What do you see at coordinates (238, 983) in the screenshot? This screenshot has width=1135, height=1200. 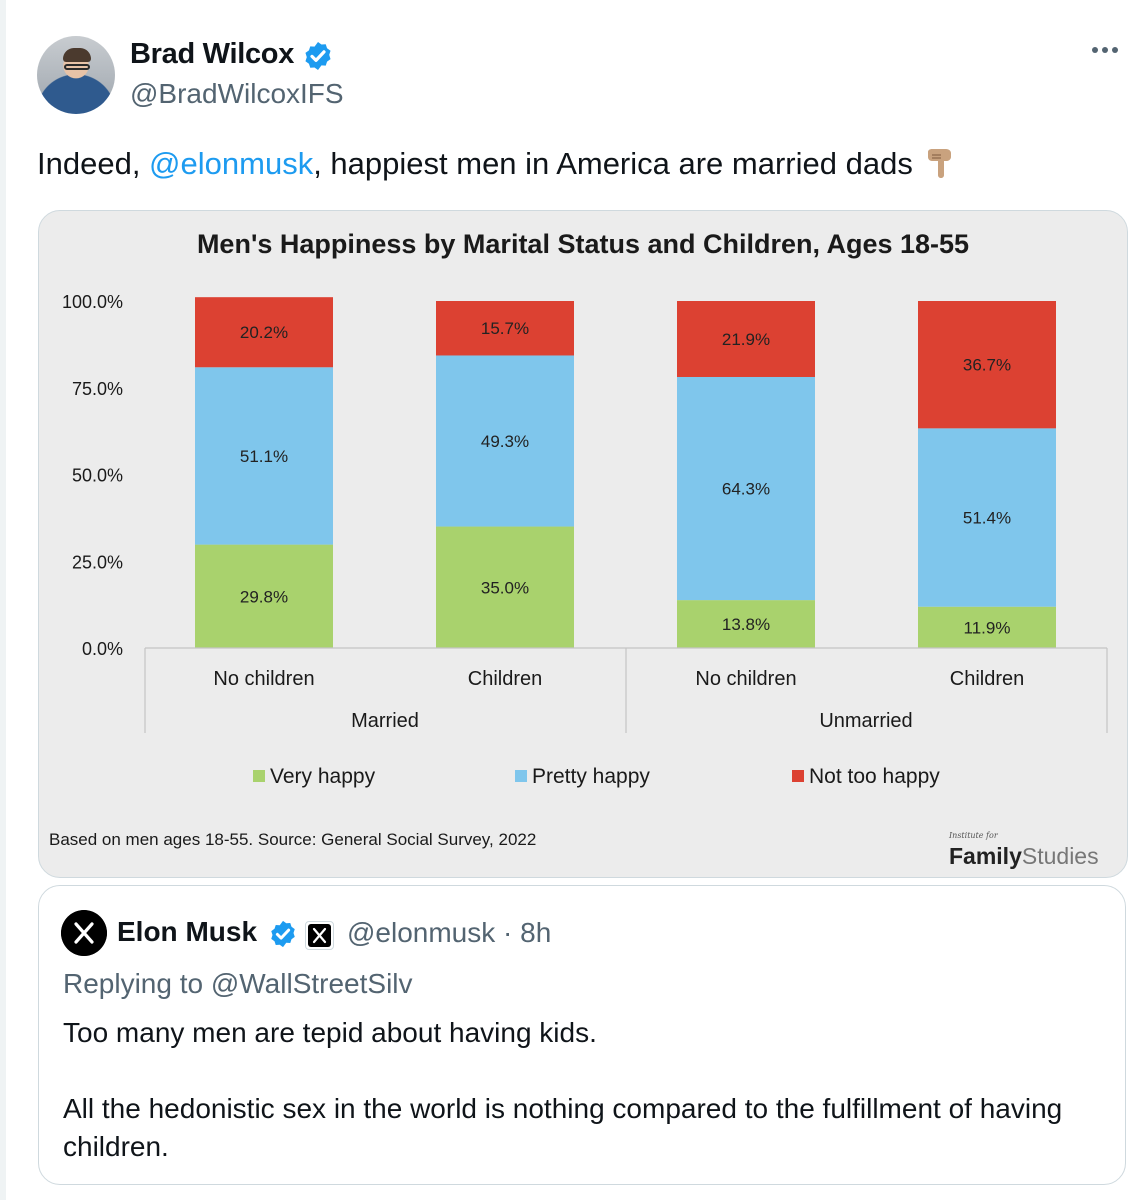 I see `replying-to: Replying to @WallStreetSilv` at bounding box center [238, 983].